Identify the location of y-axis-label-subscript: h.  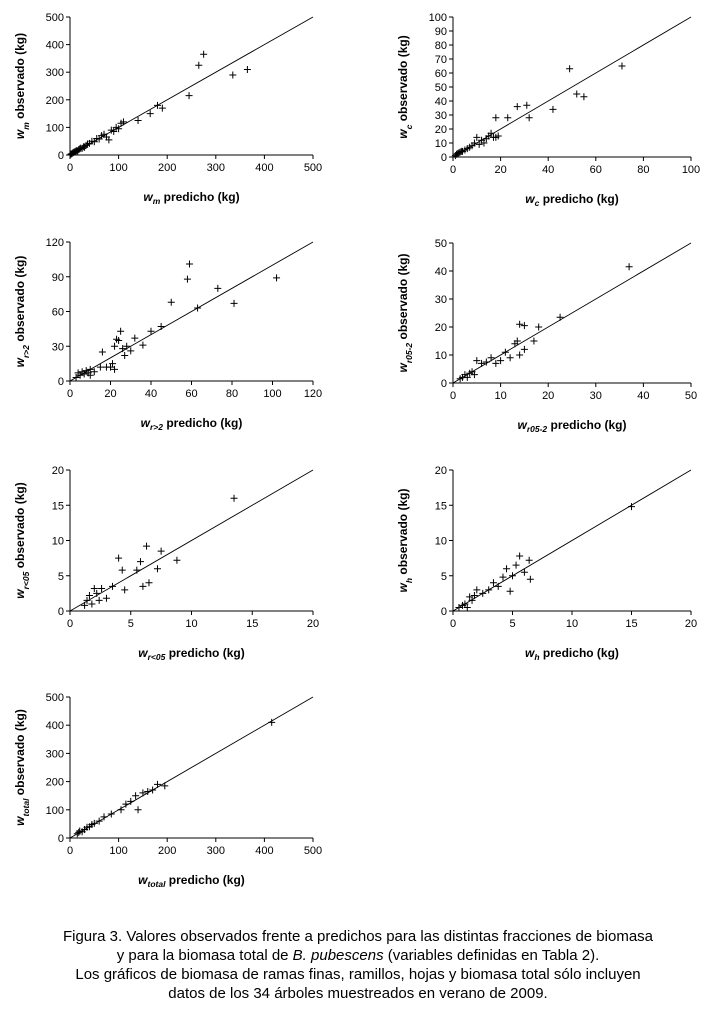
(409, 580).